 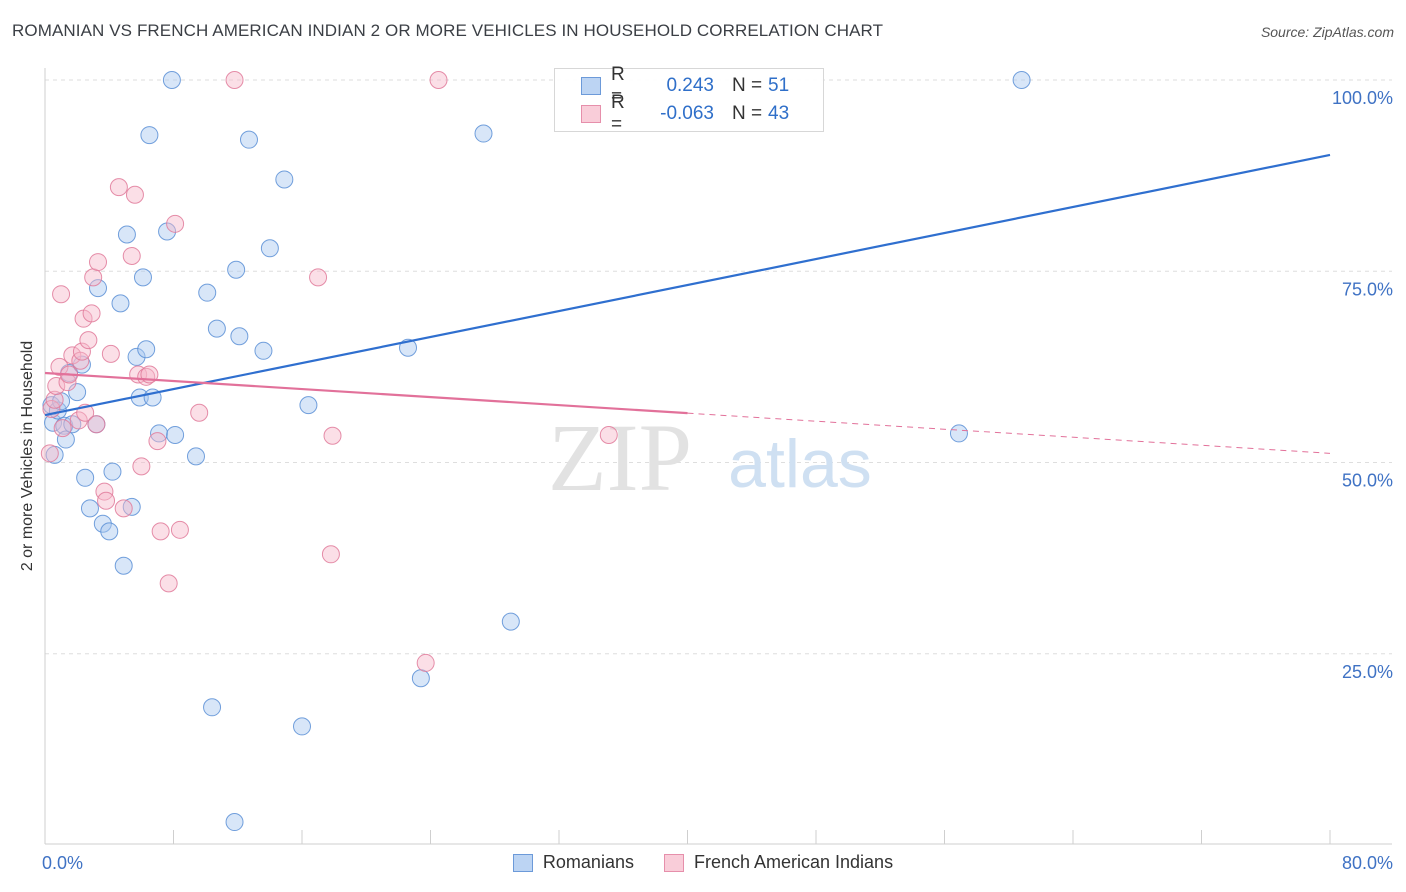 I want to click on legend-r-value: 0.243, so click(x=690, y=85).